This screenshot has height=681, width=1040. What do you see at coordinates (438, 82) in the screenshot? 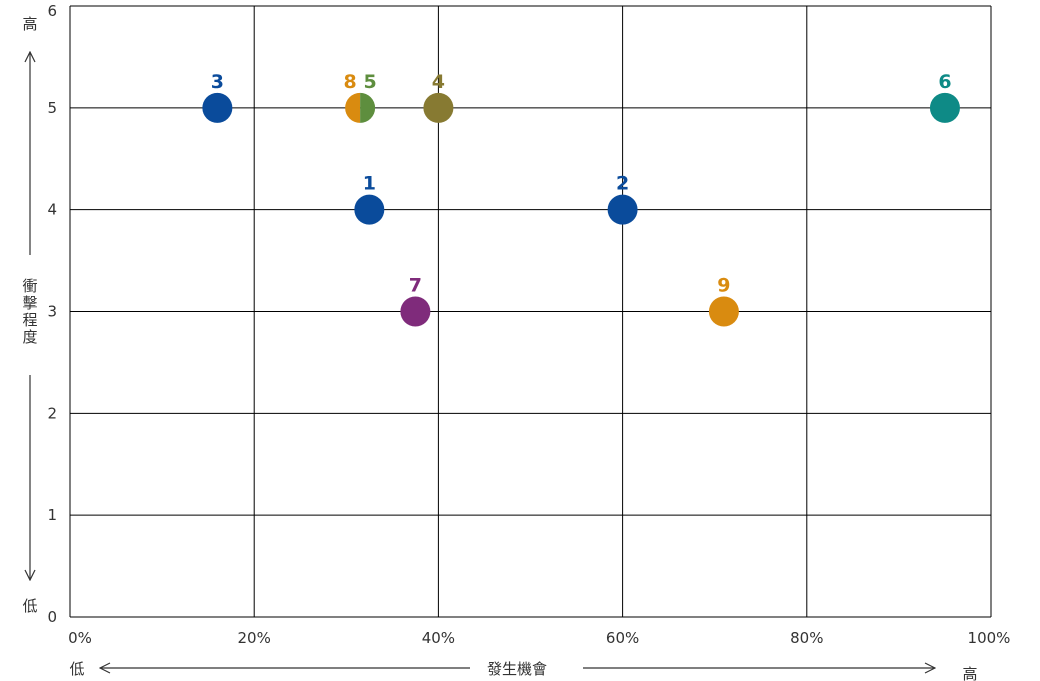
I see `point-label-4: 4` at bounding box center [438, 82].